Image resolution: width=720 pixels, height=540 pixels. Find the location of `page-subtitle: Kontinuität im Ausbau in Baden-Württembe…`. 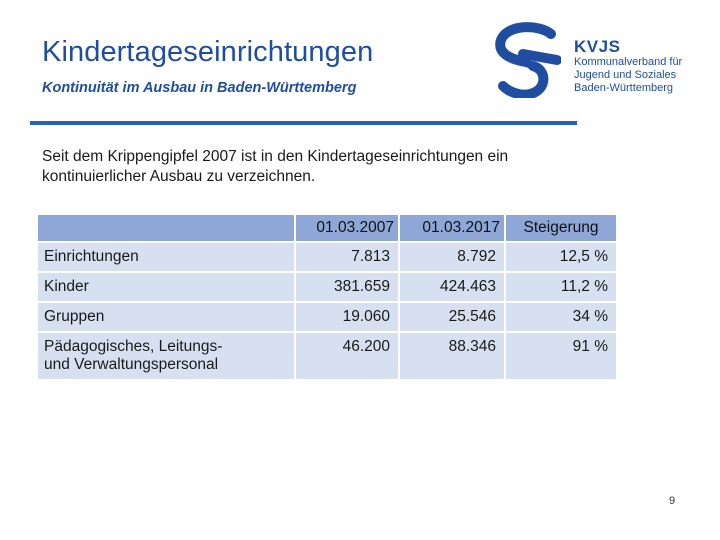

page-subtitle: Kontinuität im Ausbau in Baden-Württembe… is located at coordinates (199, 88).